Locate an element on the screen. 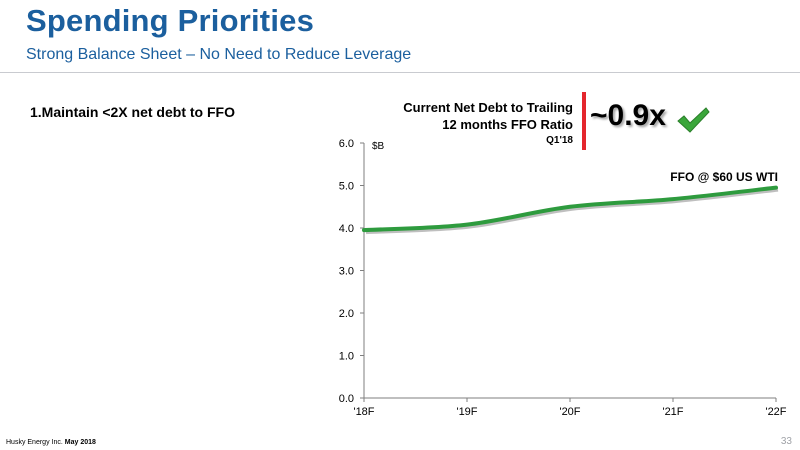 The height and width of the screenshot is (450, 800). check-icon is located at coordinates (693, 120).